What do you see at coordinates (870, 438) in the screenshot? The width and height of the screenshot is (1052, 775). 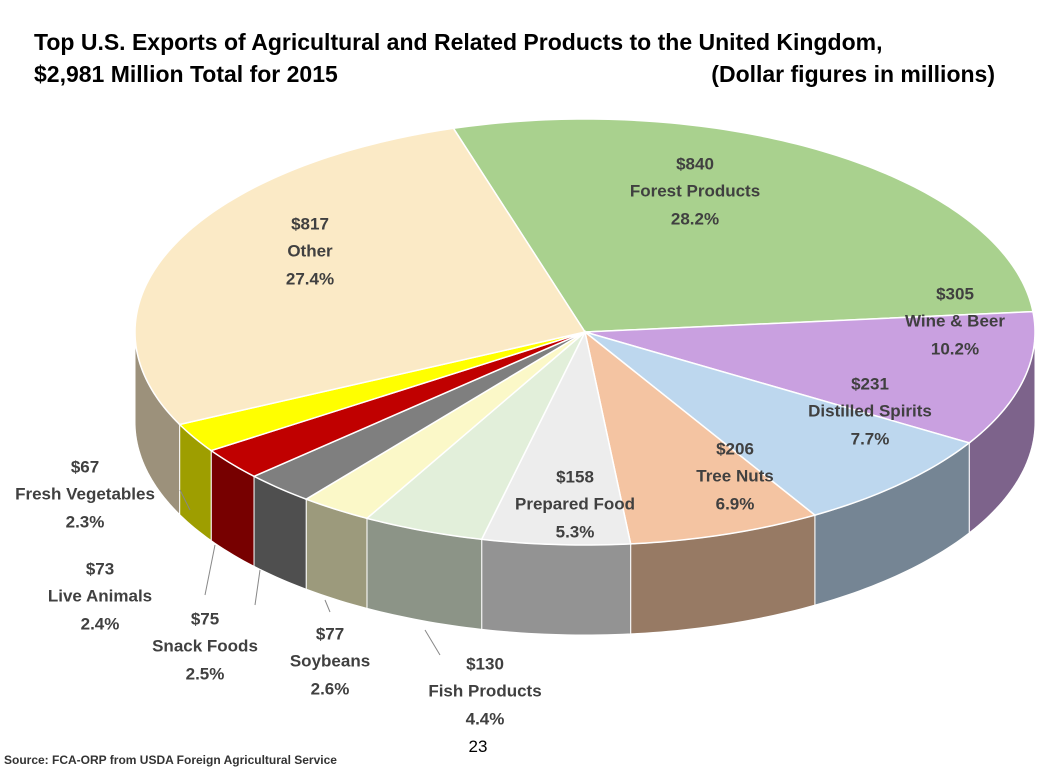 I see `percent-label: 7.7%` at bounding box center [870, 438].